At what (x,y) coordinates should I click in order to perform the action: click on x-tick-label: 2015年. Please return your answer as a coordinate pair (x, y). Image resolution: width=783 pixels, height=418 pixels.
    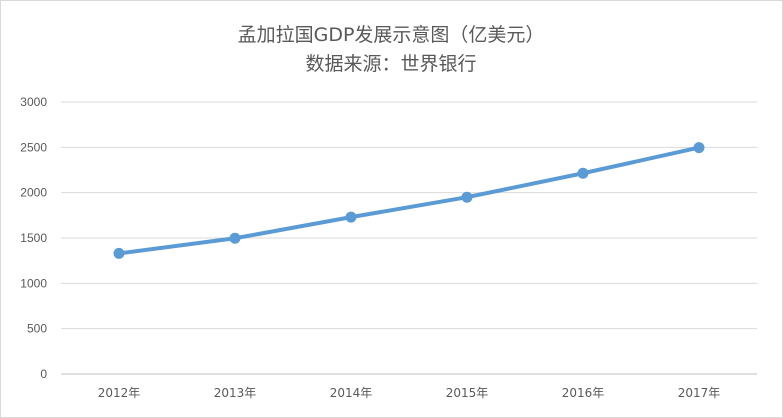
    Looking at the image, I should click on (467, 393).